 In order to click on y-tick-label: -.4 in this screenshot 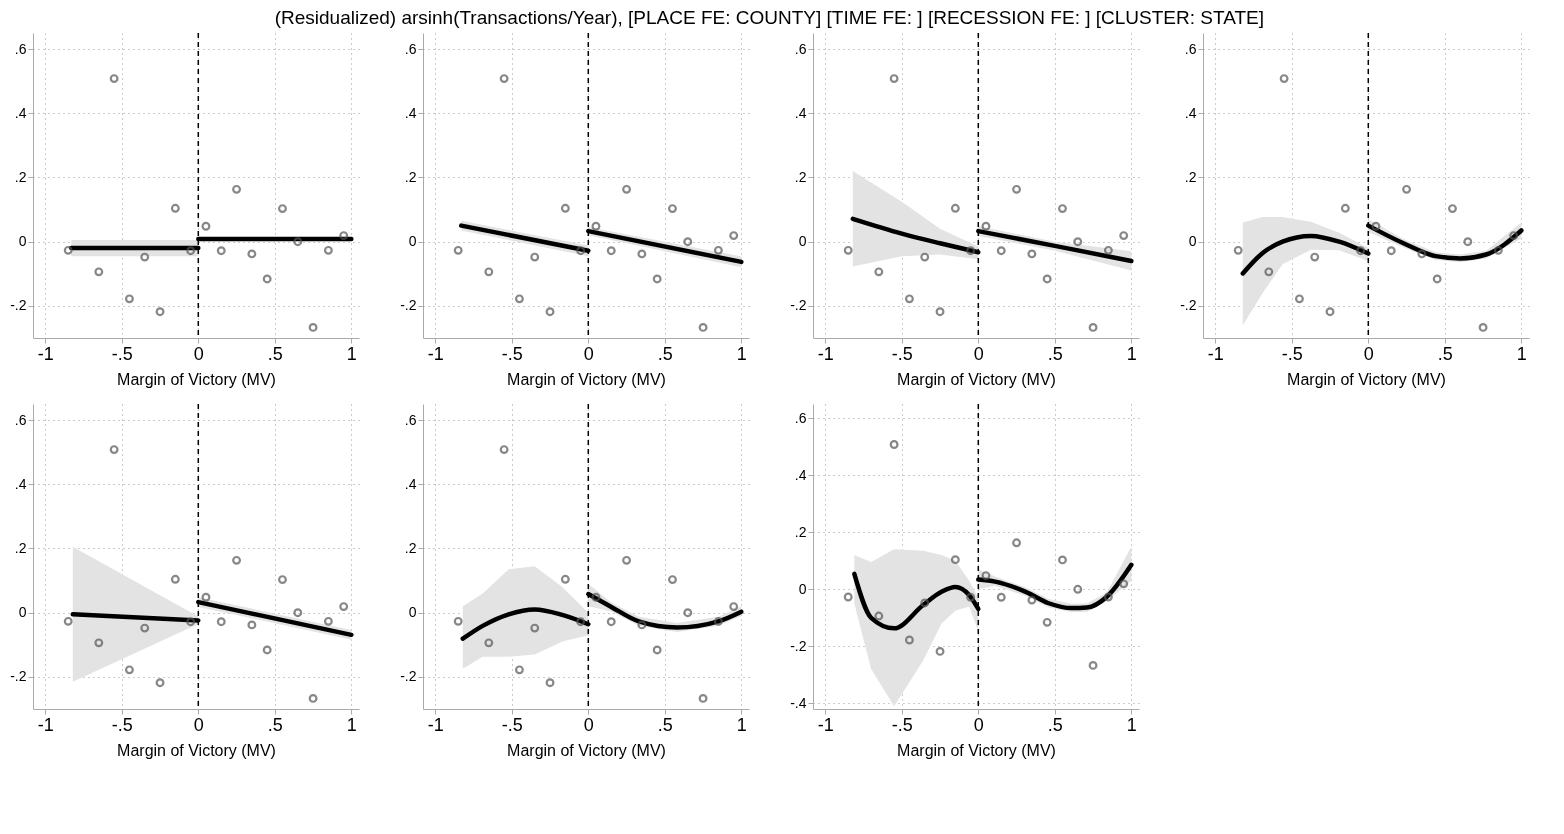, I will do `click(798, 702)`.